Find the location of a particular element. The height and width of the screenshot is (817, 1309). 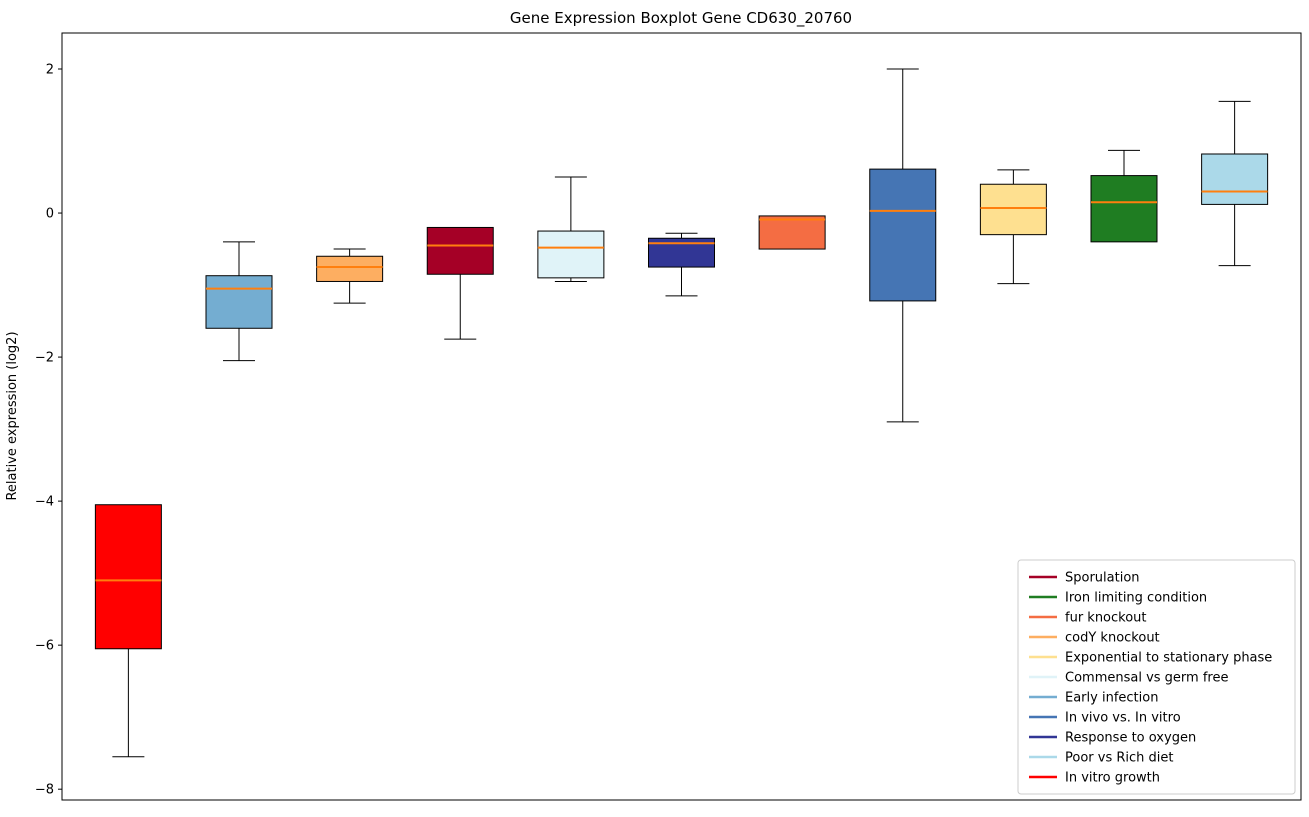

legend-label: In vivo vs. In vitro is located at coordinates (1123, 718).